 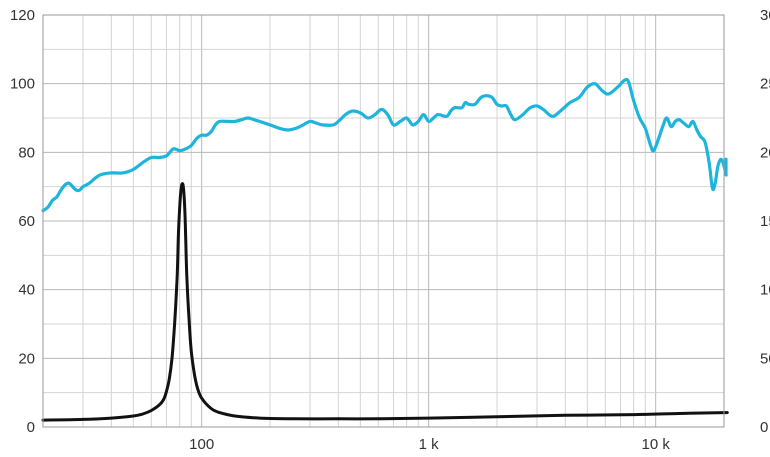 What do you see at coordinates (764, 427) in the screenshot?
I see `right-y-tick-label: 0` at bounding box center [764, 427].